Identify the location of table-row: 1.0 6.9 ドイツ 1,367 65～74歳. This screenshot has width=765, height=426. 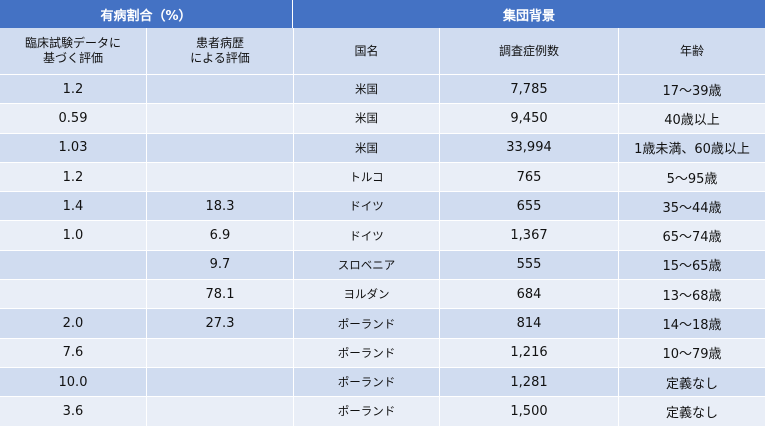
(382, 235).